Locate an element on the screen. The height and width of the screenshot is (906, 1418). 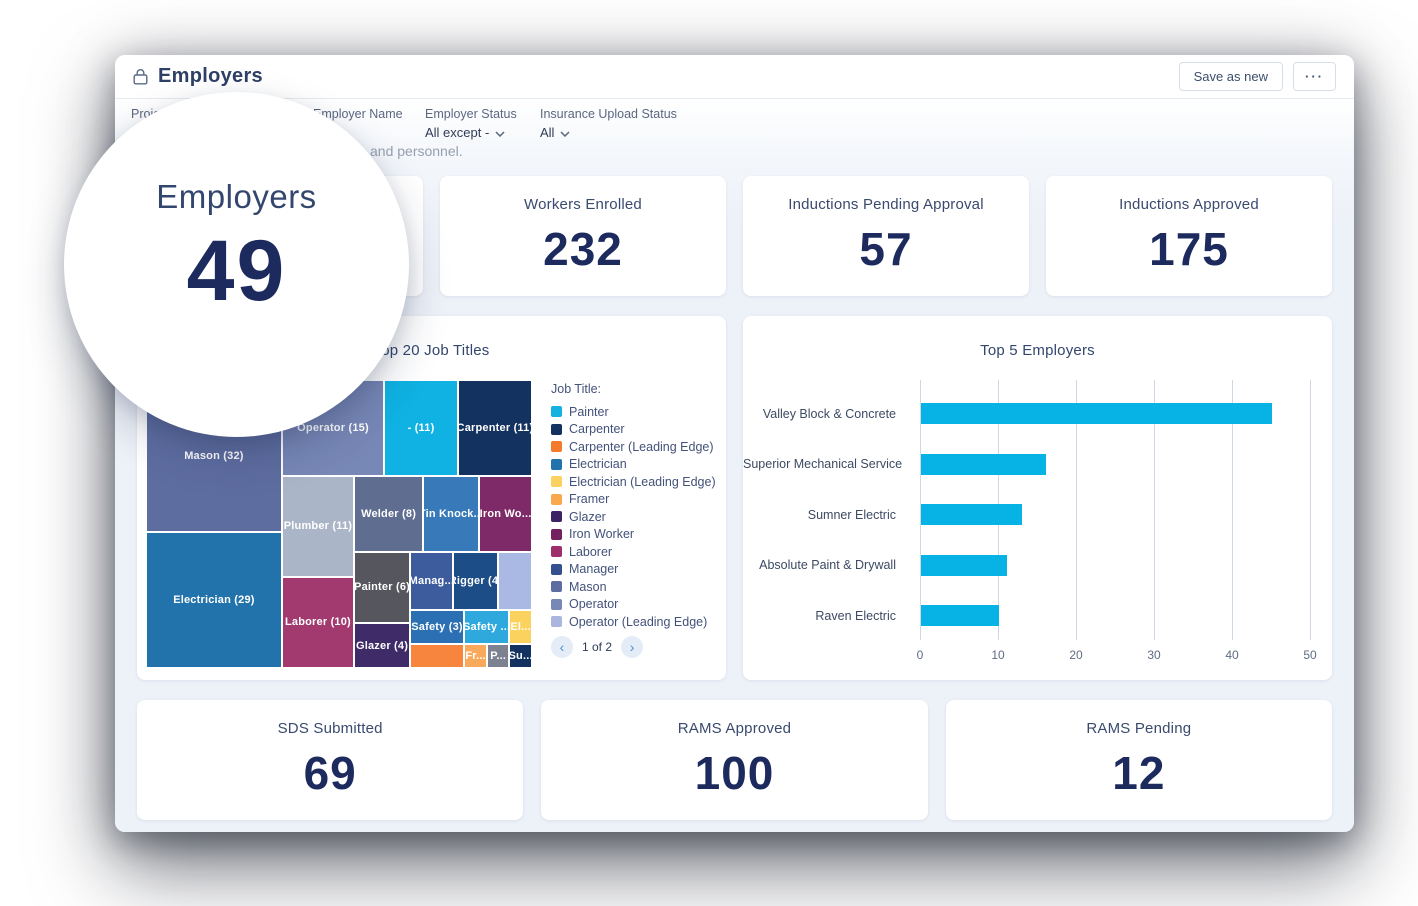
filter-employer-name-label: Employer Name is located at coordinates (358, 114).